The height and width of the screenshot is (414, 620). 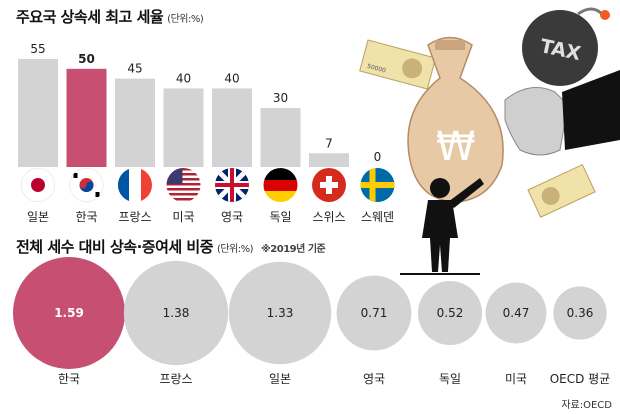 What do you see at coordinates (183, 217) in the screenshot?
I see `bar-category-label: 미국` at bounding box center [183, 217].